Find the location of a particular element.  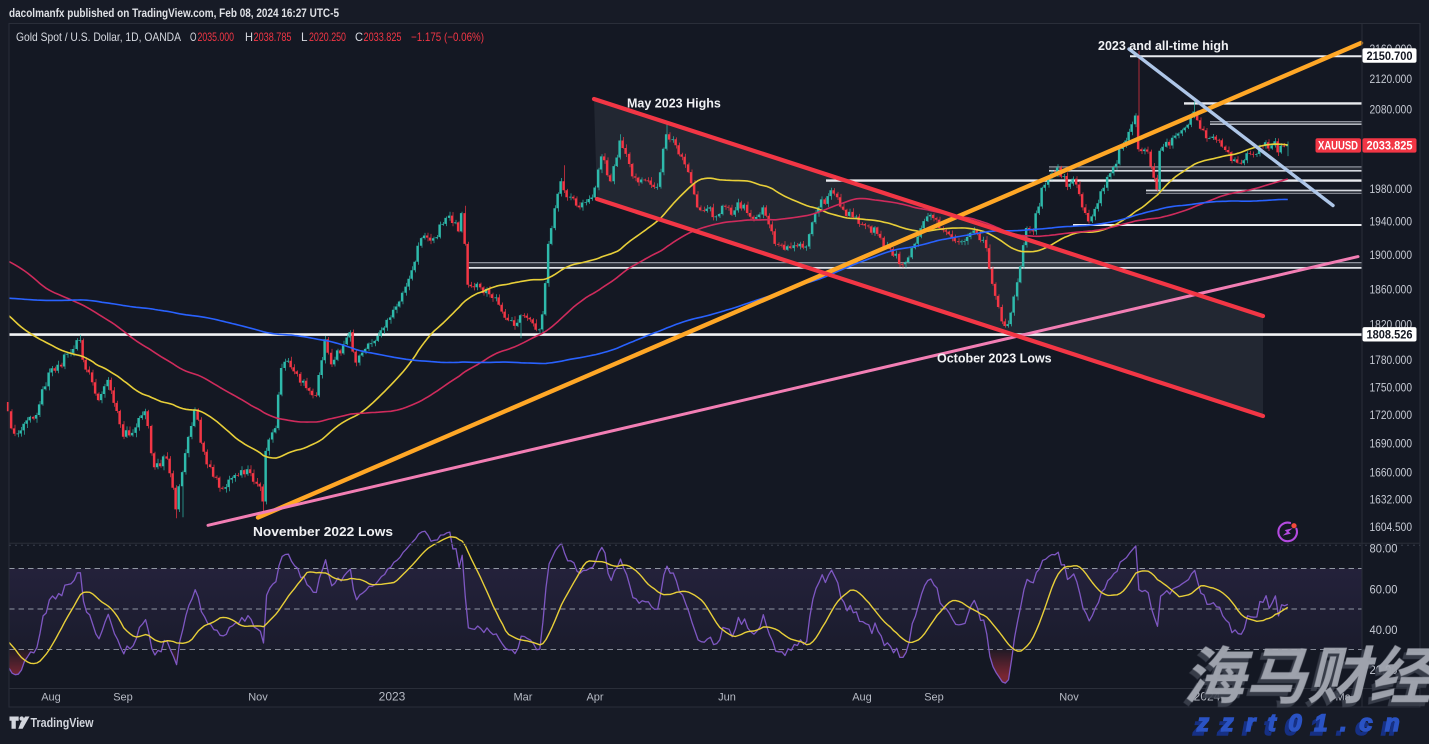

svg-text: 1690.000 is located at coordinates (1391, 444).